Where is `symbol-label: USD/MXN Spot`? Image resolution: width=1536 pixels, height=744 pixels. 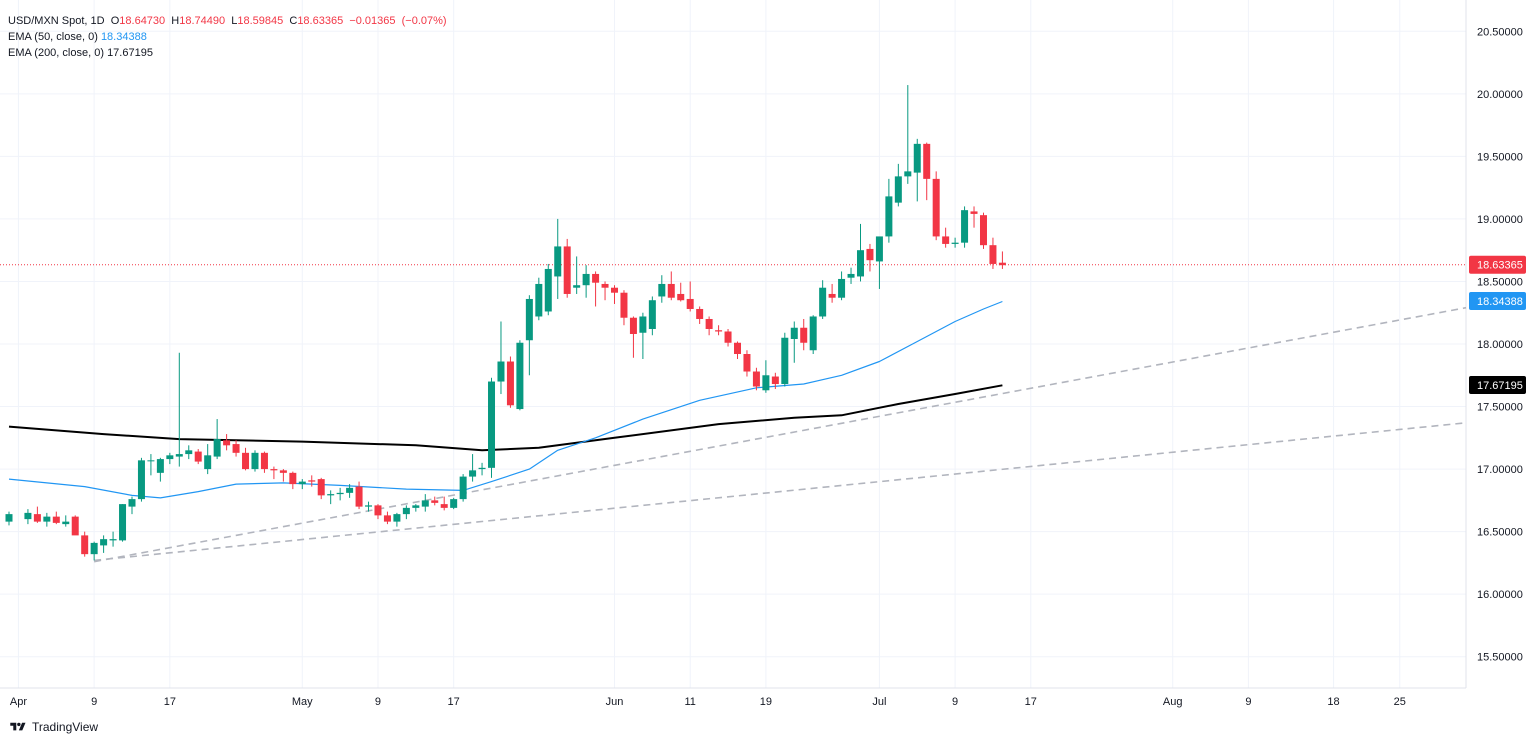
symbol-label: USD/MXN Spot is located at coordinates (46, 21).